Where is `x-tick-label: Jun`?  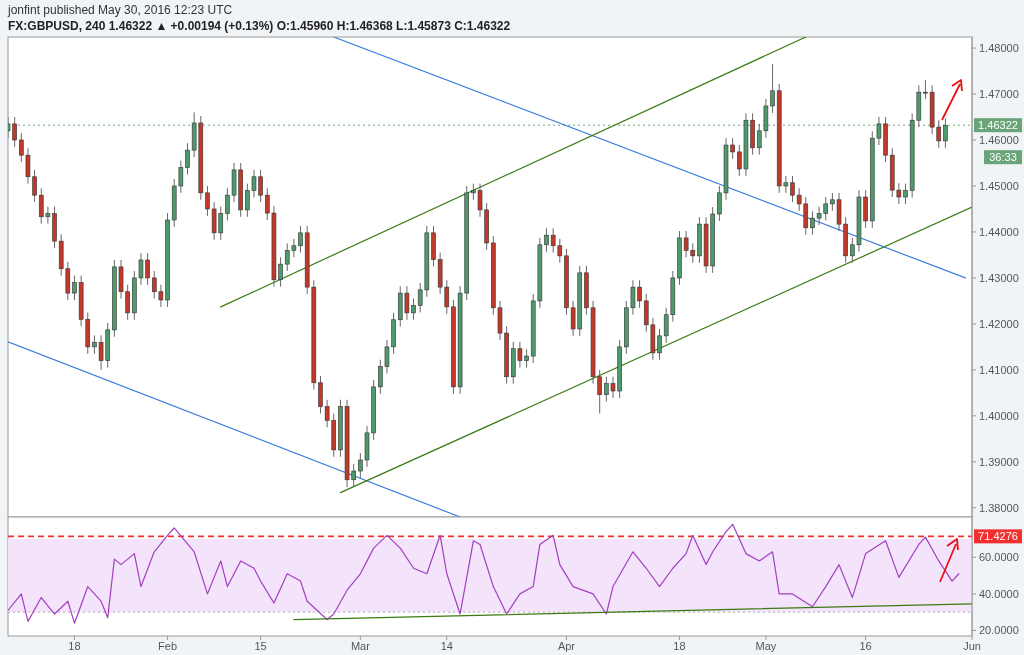 x-tick-label: Jun is located at coordinates (972, 646).